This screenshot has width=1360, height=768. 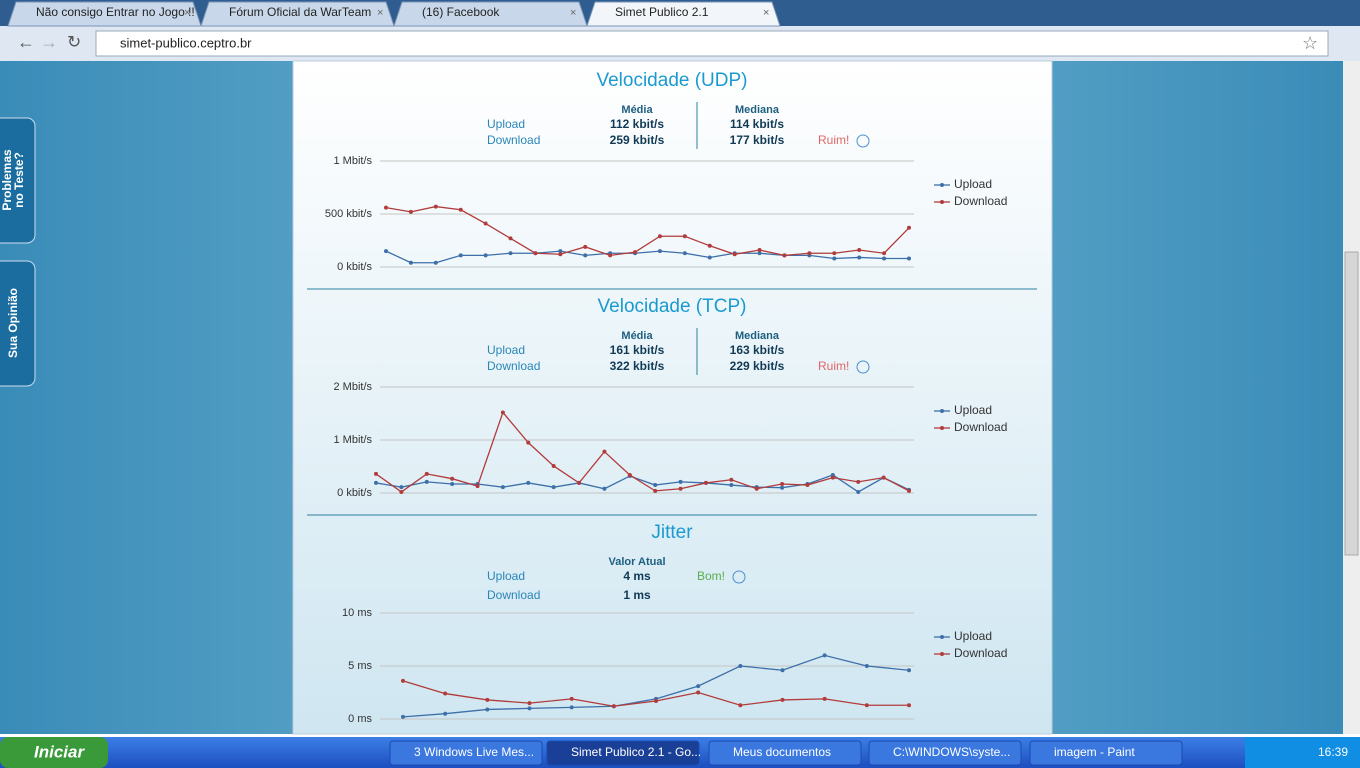 I want to click on tab-title: Fórum Oficial da WarTeam, so click(x=300, y=12).